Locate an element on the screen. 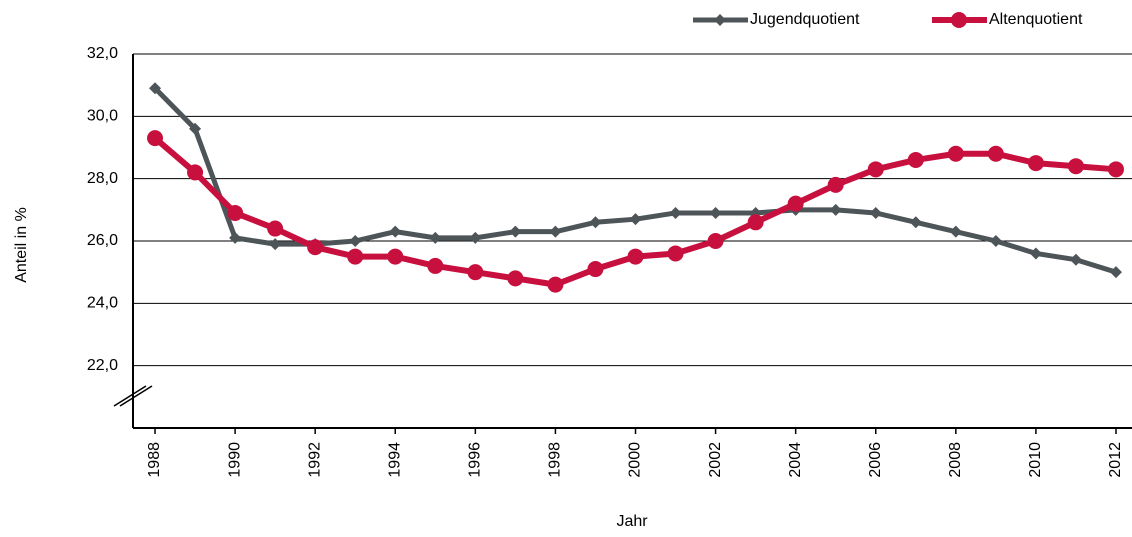 The height and width of the screenshot is (537, 1132). y-tick-label: 30,0 is located at coordinates (102, 116).